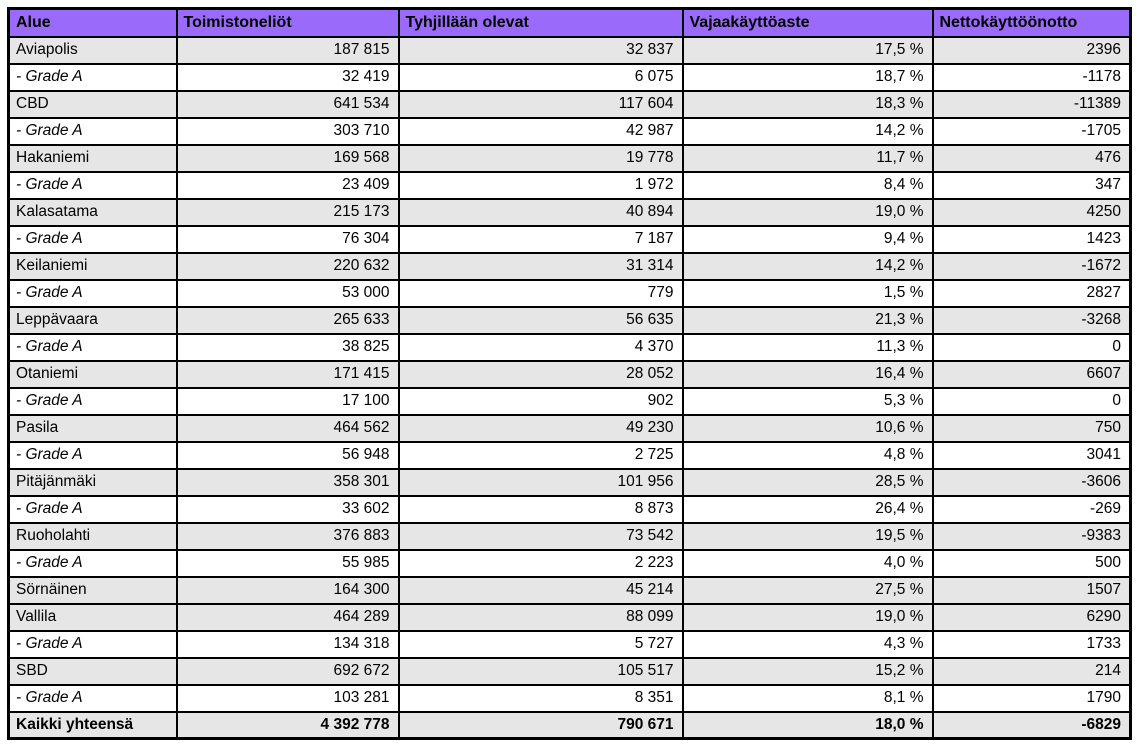 The height and width of the screenshot is (751, 1137). I want to click on total-tyhjillaan-olevat: 790 671, so click(540, 725).